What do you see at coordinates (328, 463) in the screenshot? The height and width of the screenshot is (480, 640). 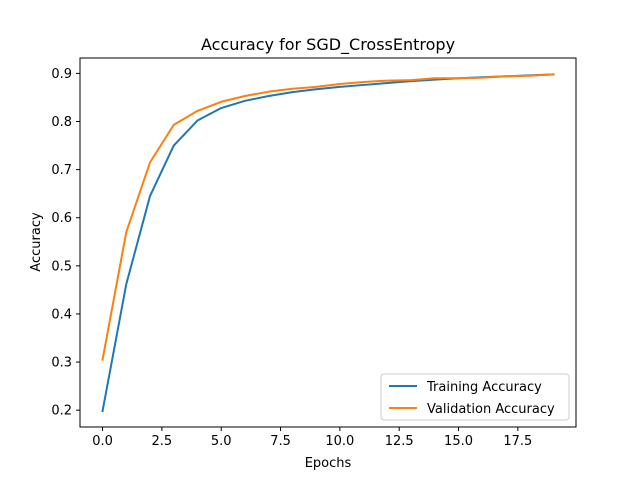 I see `x-axis-title: Epochs` at bounding box center [328, 463].